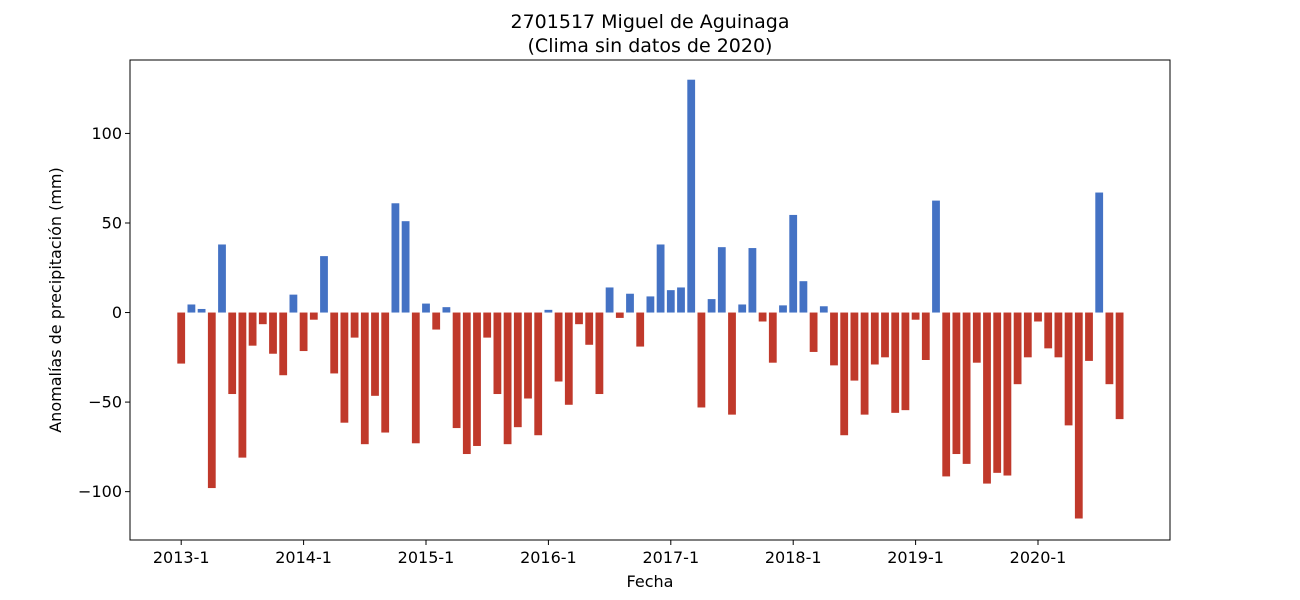 Image resolution: width=1300 pixels, height=600 pixels. Describe the element at coordinates (117, 312) in the screenshot. I see `y-tick-label: 0` at that location.